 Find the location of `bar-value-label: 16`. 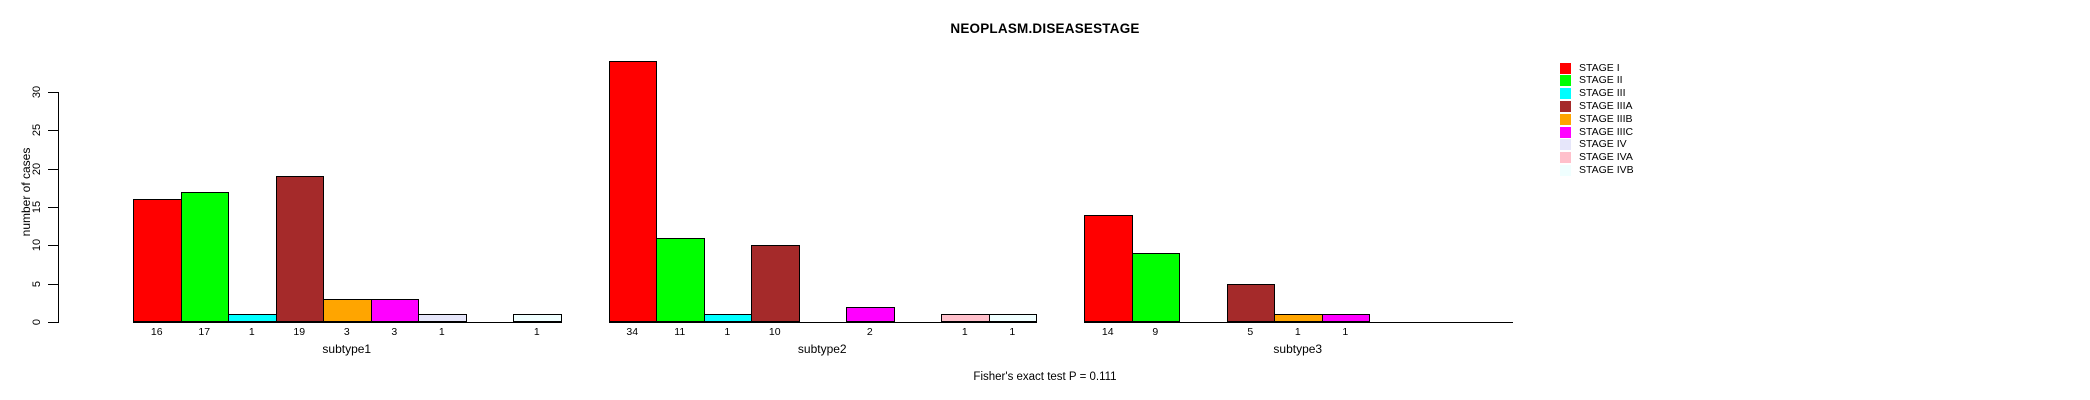

bar-value-label: 16 is located at coordinates (156, 332).